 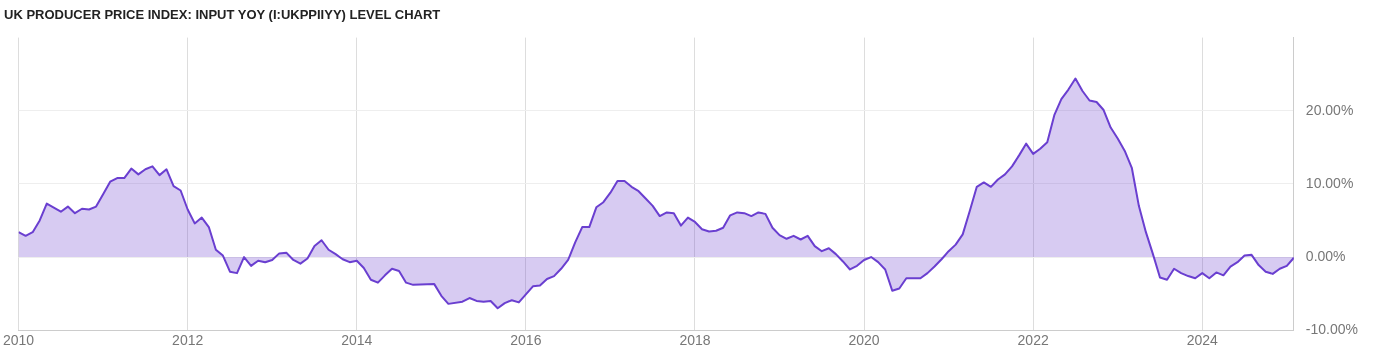 What do you see at coordinates (864, 340) in the screenshot?
I see `x-tick-label: 2020` at bounding box center [864, 340].